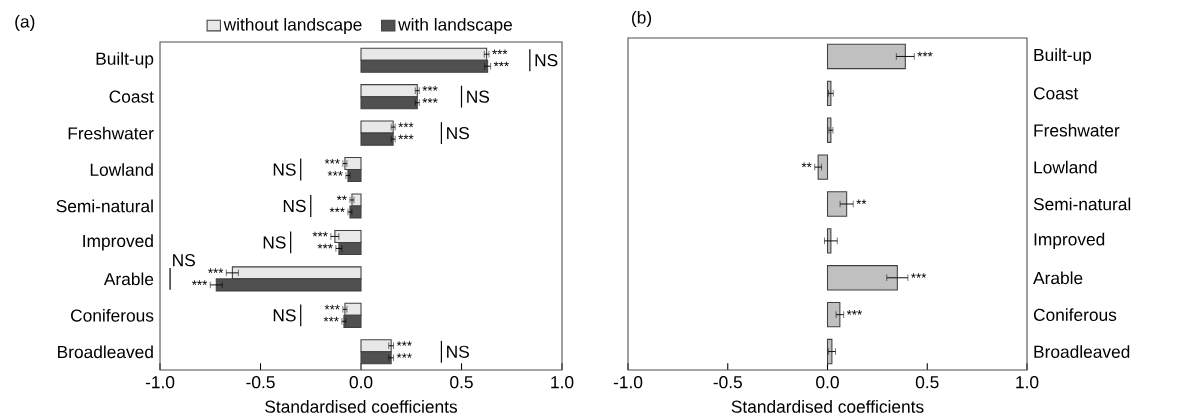  Describe the element at coordinates (455, 26) in the screenshot. I see `legend-label: with landscape` at that location.